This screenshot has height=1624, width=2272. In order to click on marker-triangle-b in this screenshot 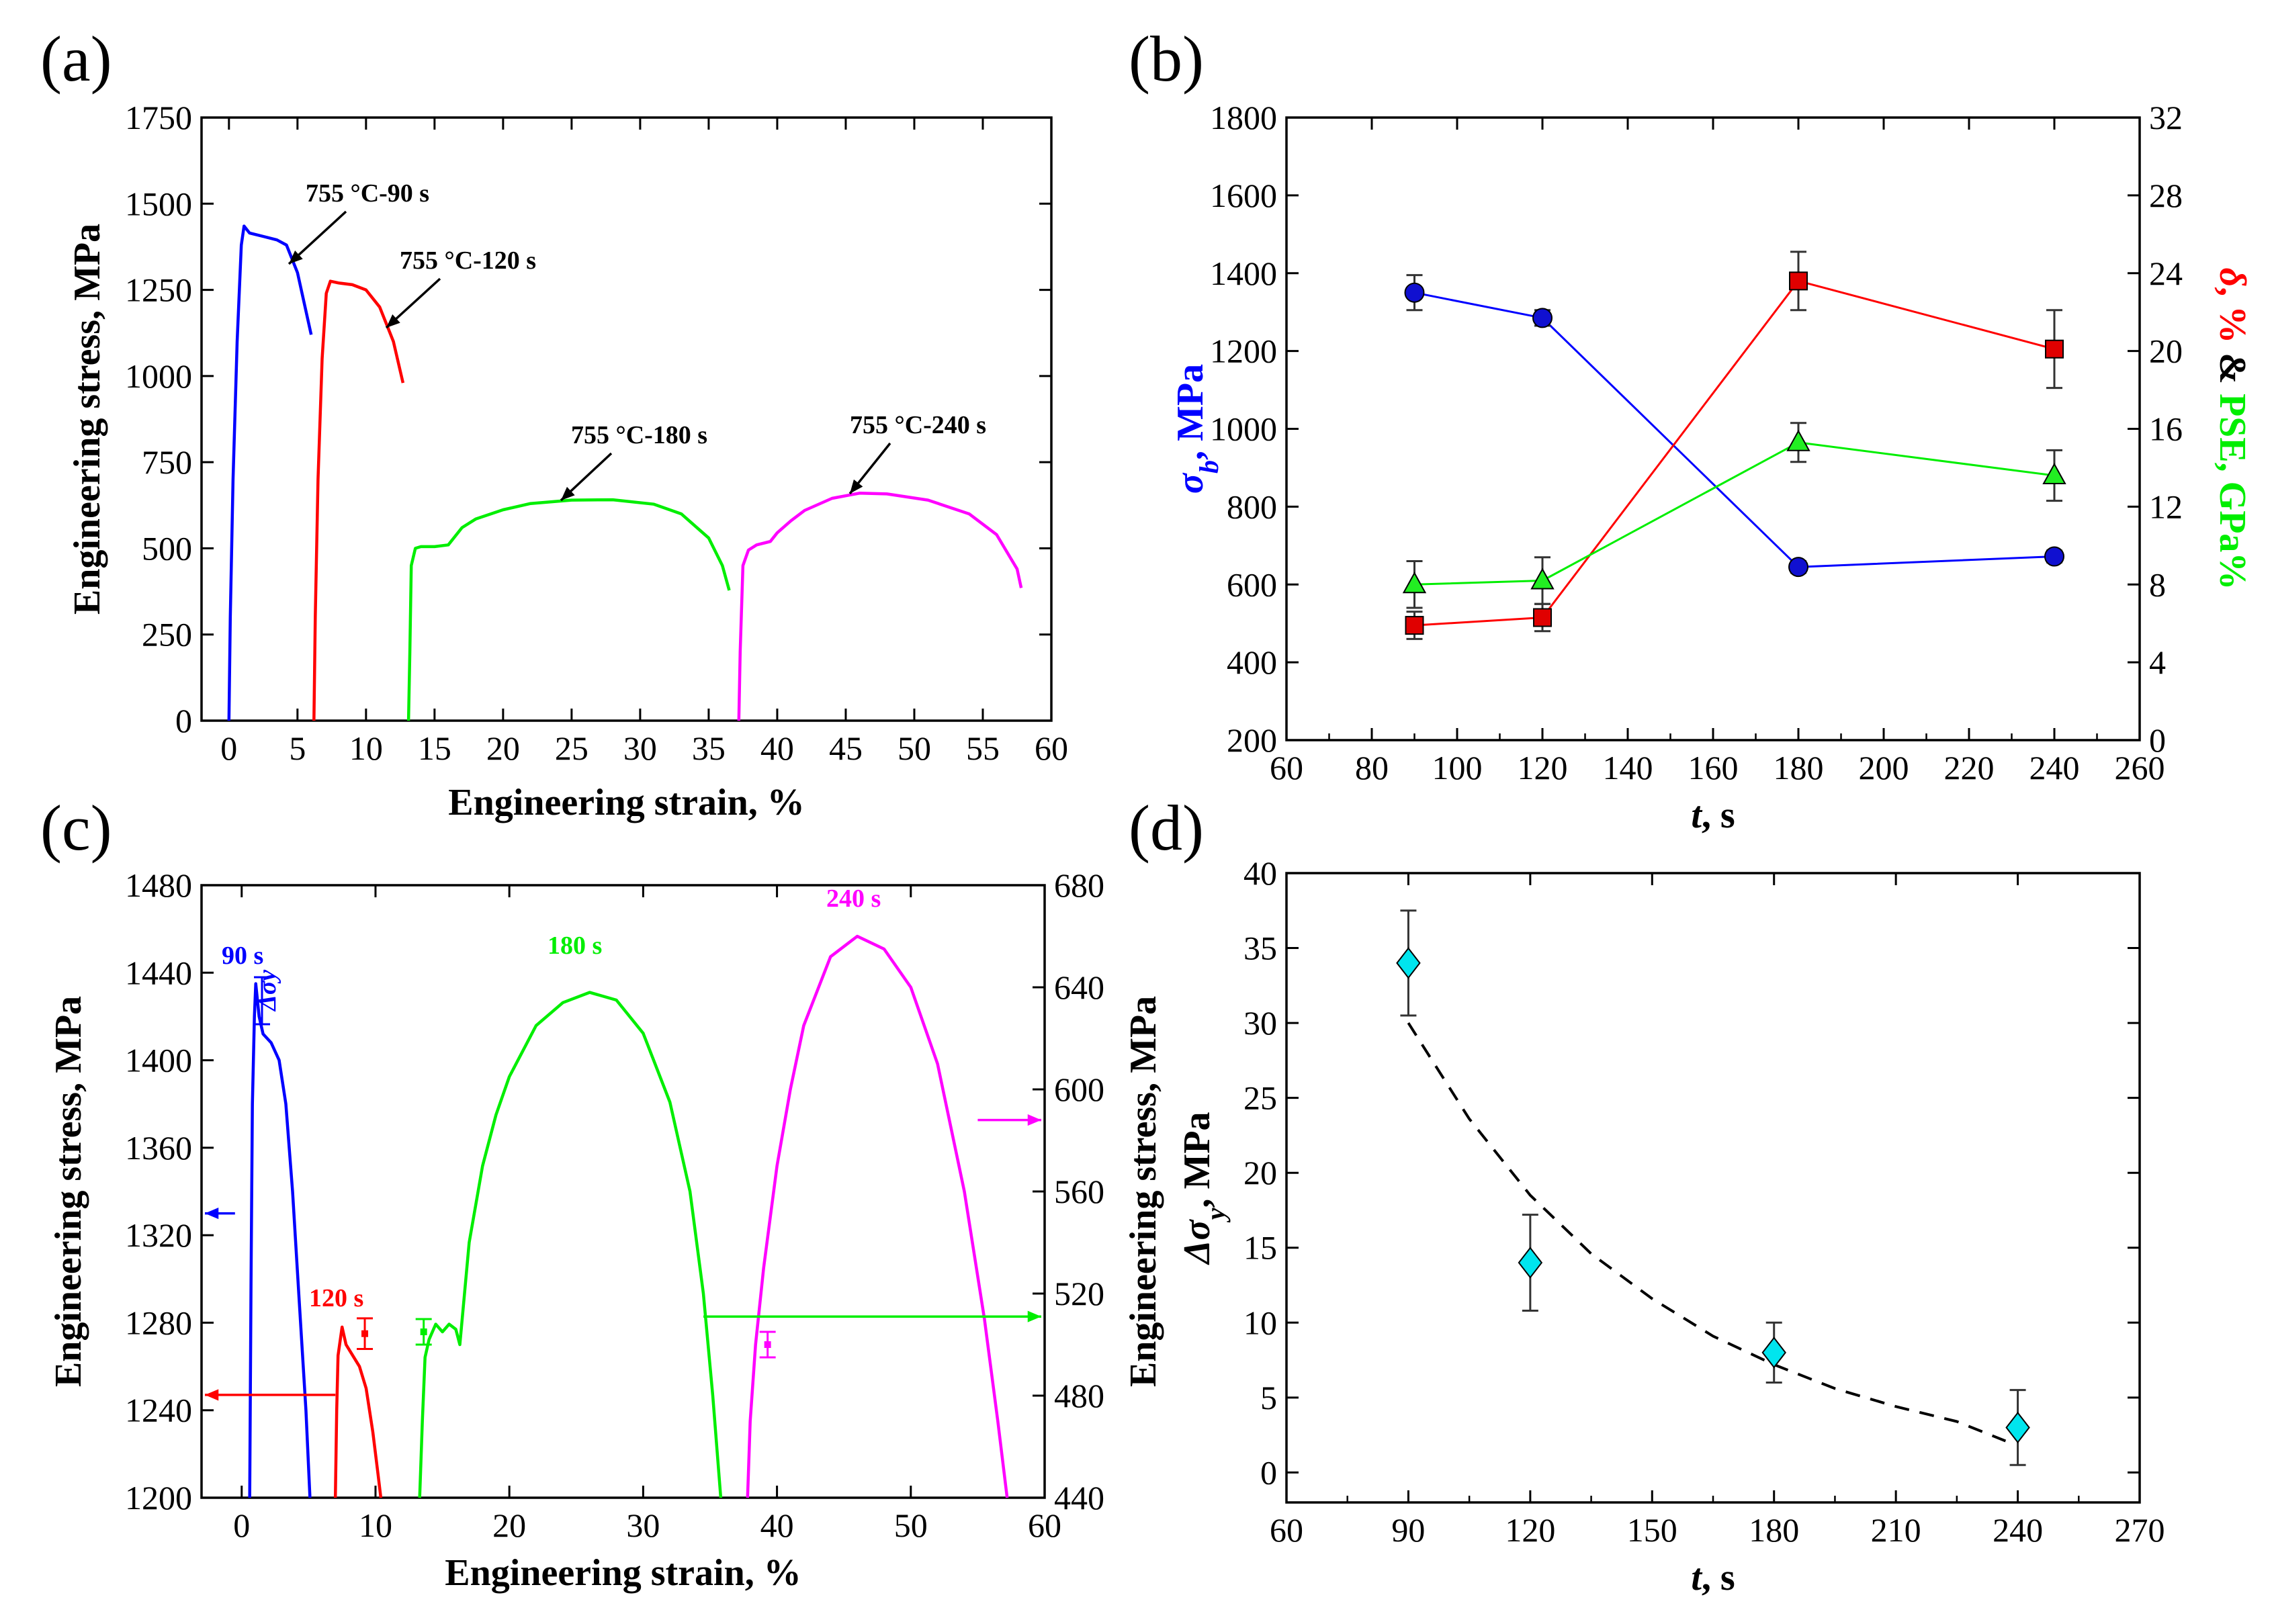, I will do `click(1542, 579)`.